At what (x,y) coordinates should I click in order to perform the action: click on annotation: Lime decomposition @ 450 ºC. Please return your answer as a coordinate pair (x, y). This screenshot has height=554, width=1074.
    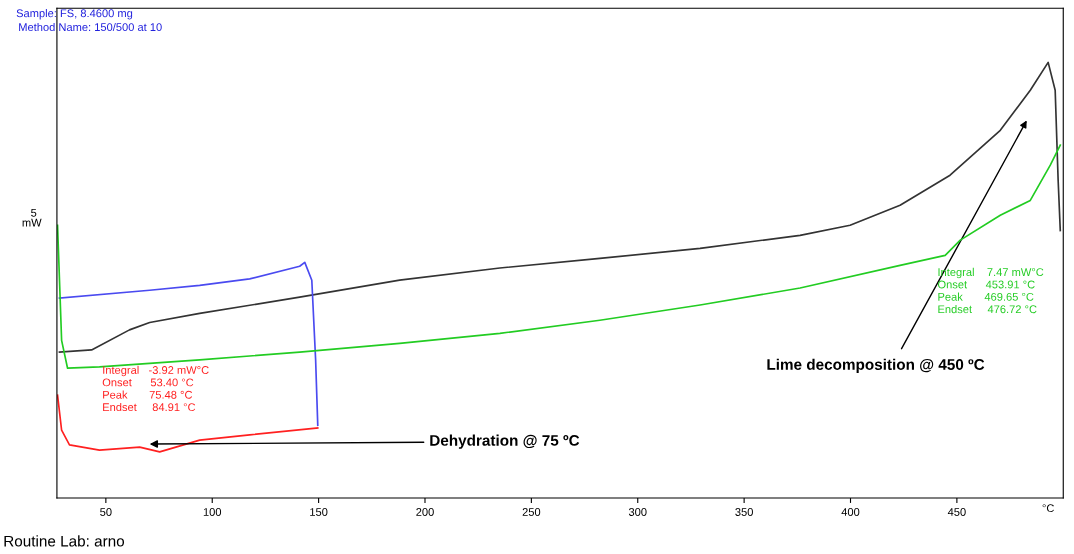
    Looking at the image, I should click on (876, 365).